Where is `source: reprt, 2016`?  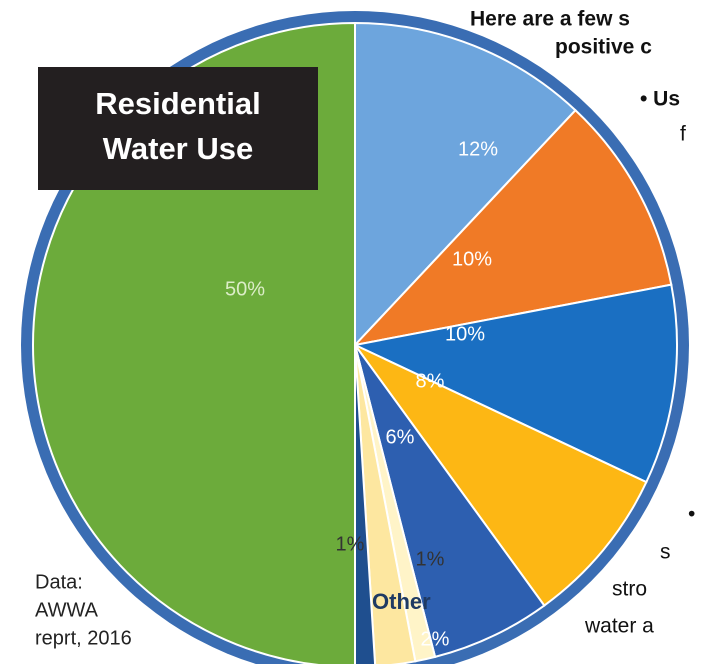 source: reprt, 2016 is located at coordinates (83, 638).